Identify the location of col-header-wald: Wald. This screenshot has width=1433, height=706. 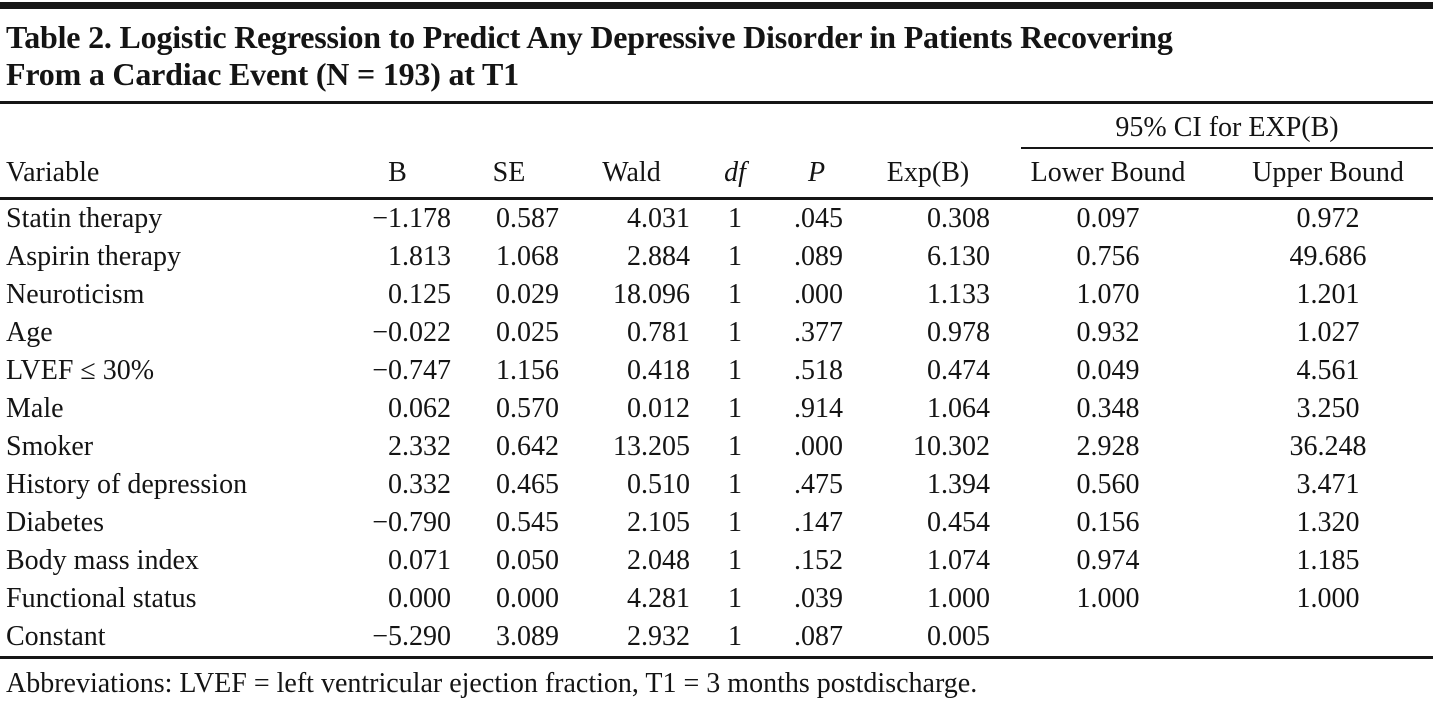
(631, 174).